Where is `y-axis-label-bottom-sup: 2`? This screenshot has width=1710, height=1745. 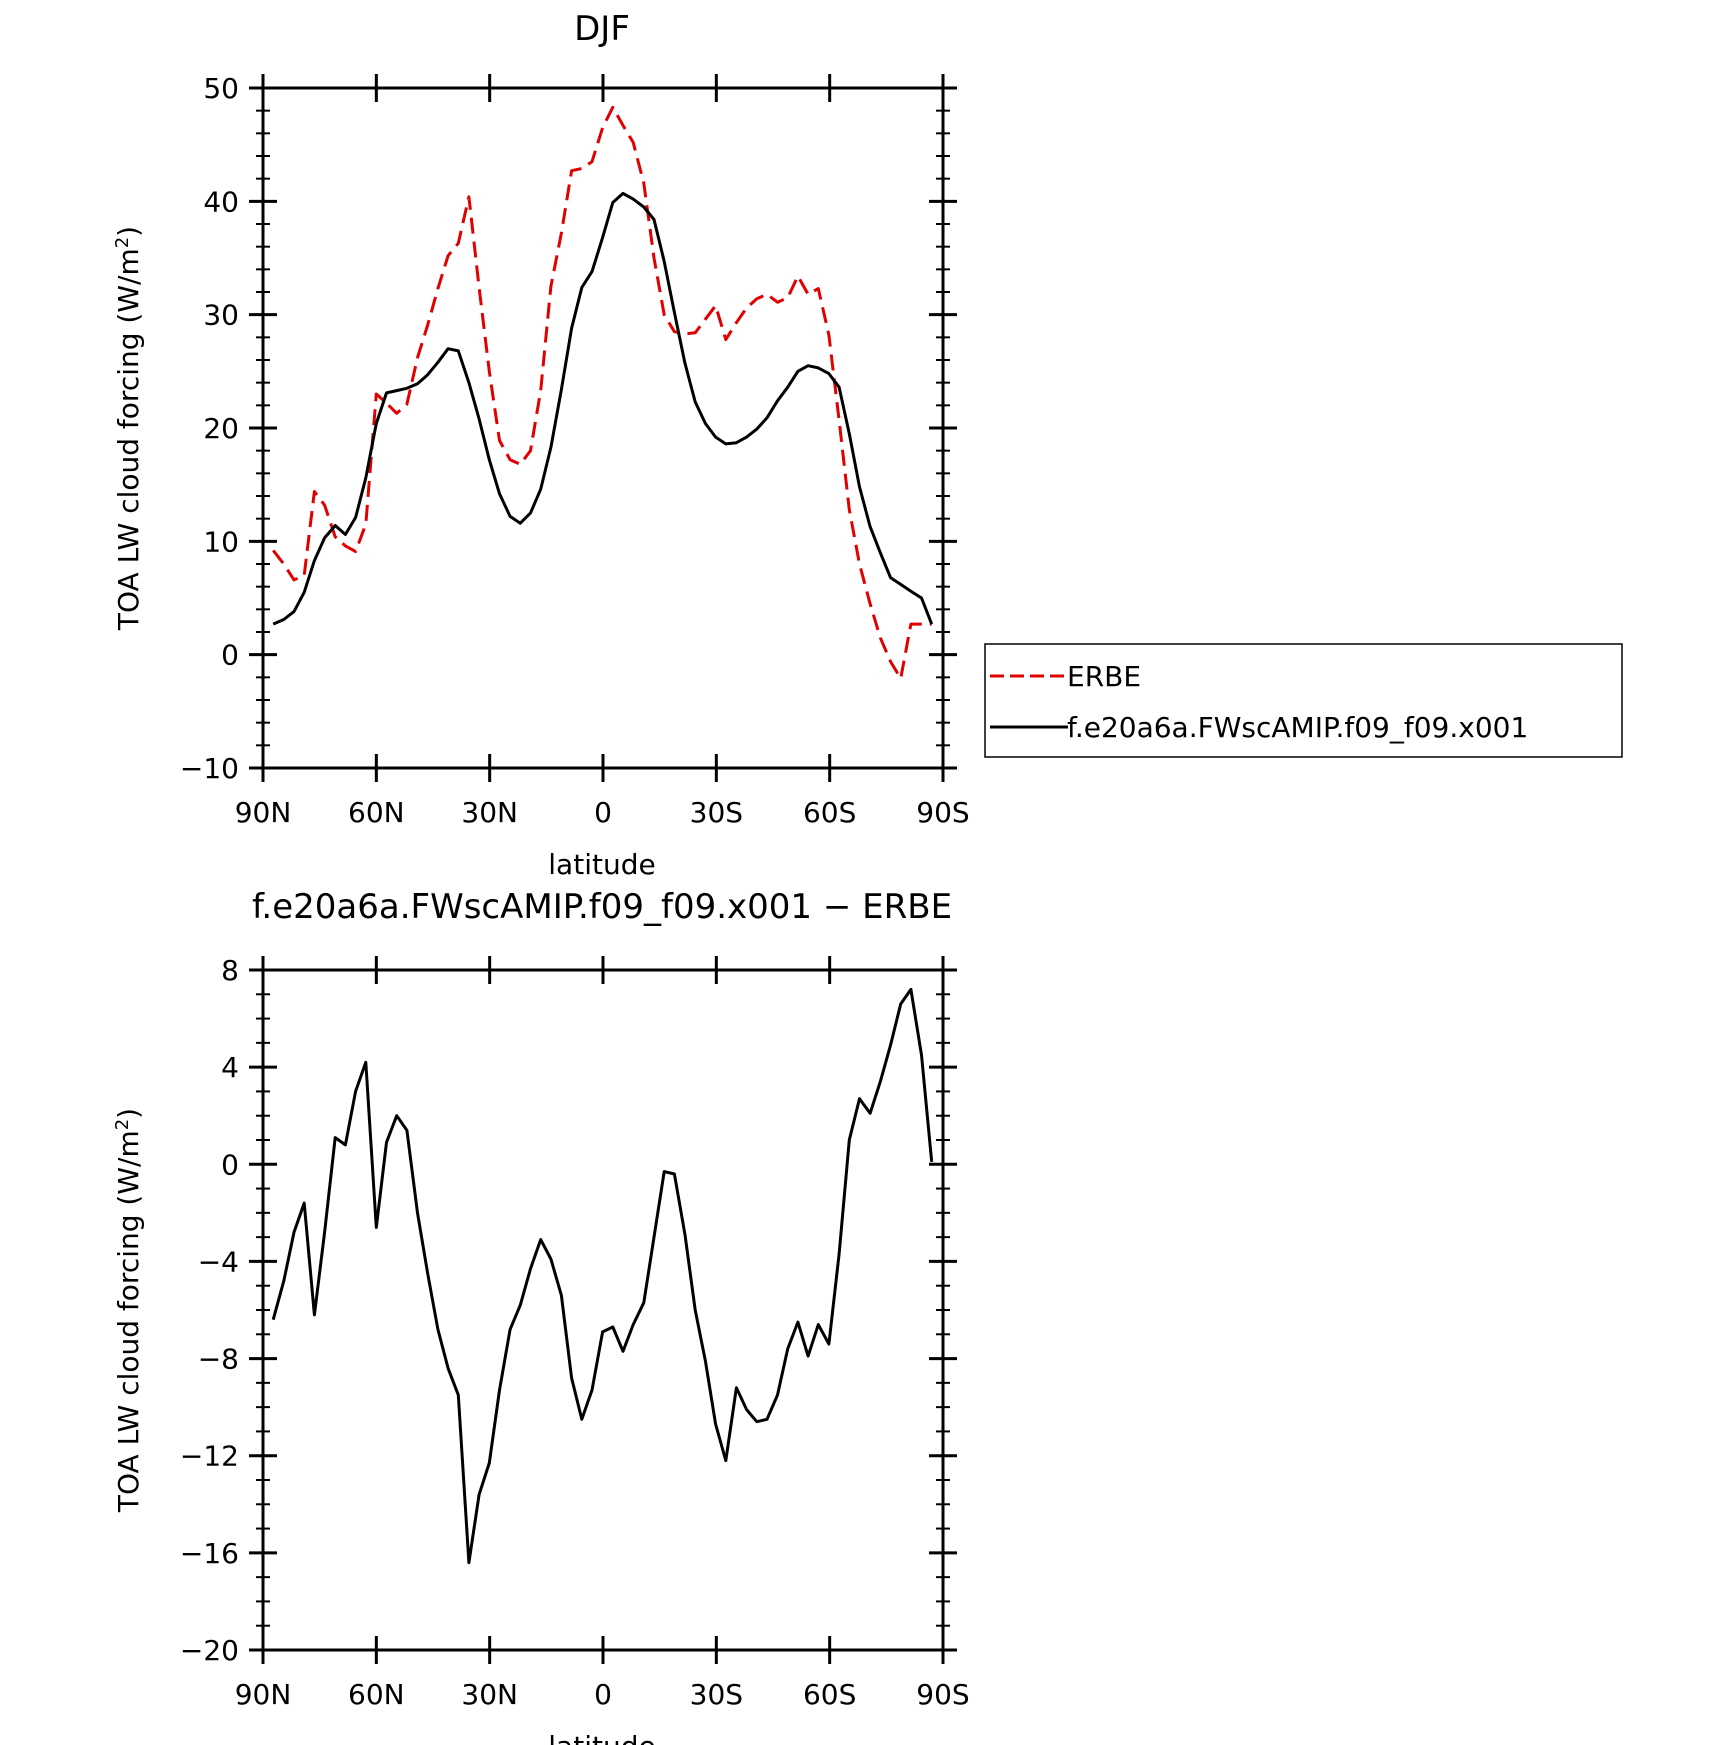
y-axis-label-bottom-sup: 2 is located at coordinates (122, 1124).